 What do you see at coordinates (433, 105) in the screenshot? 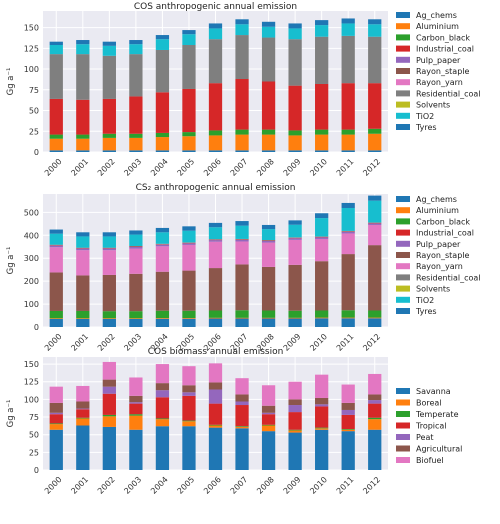
I see `legend-label: Solvents` at bounding box center [433, 105].